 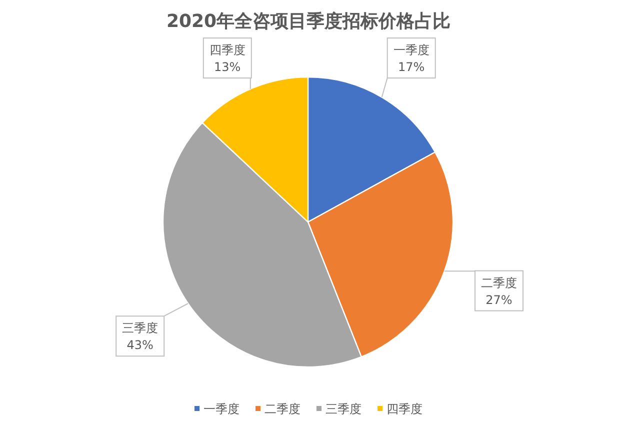 I want to click on legend-label: 三季度, so click(x=344, y=409).